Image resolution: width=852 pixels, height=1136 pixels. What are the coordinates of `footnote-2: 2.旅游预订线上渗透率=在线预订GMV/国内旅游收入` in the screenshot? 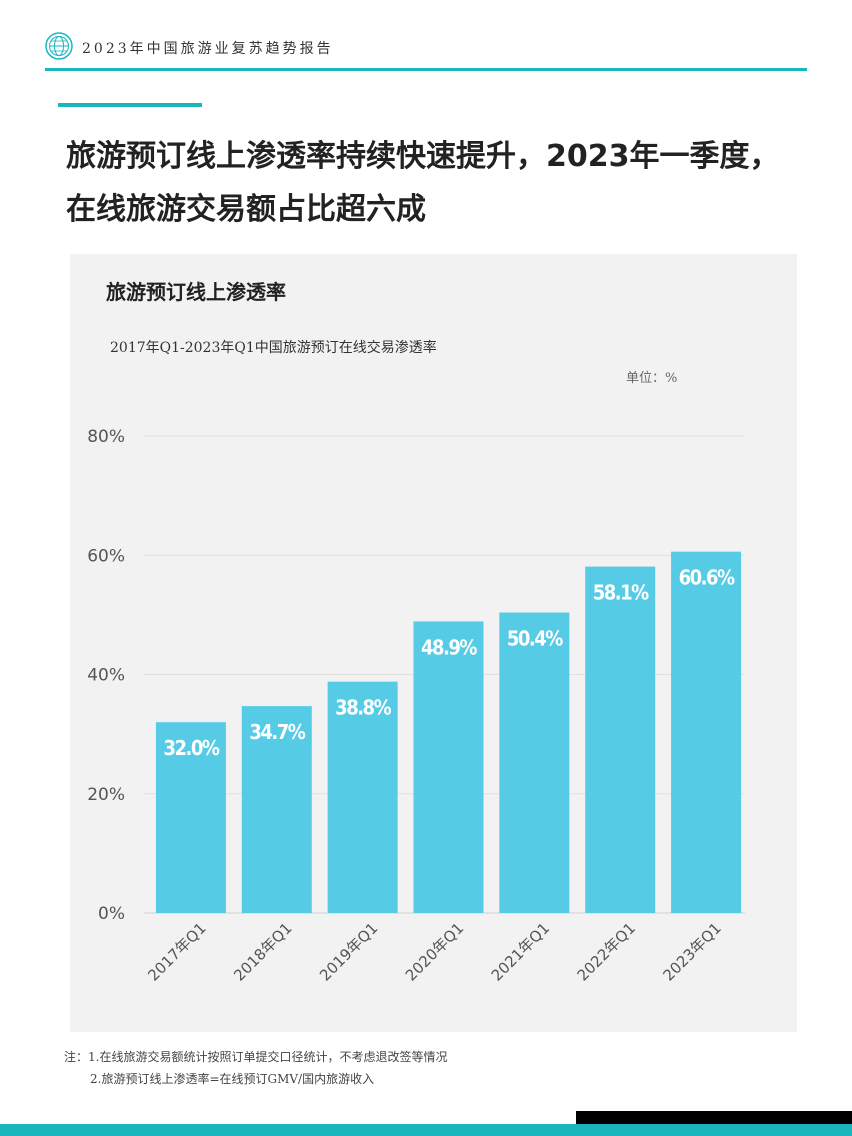 It's located at (232, 1079).